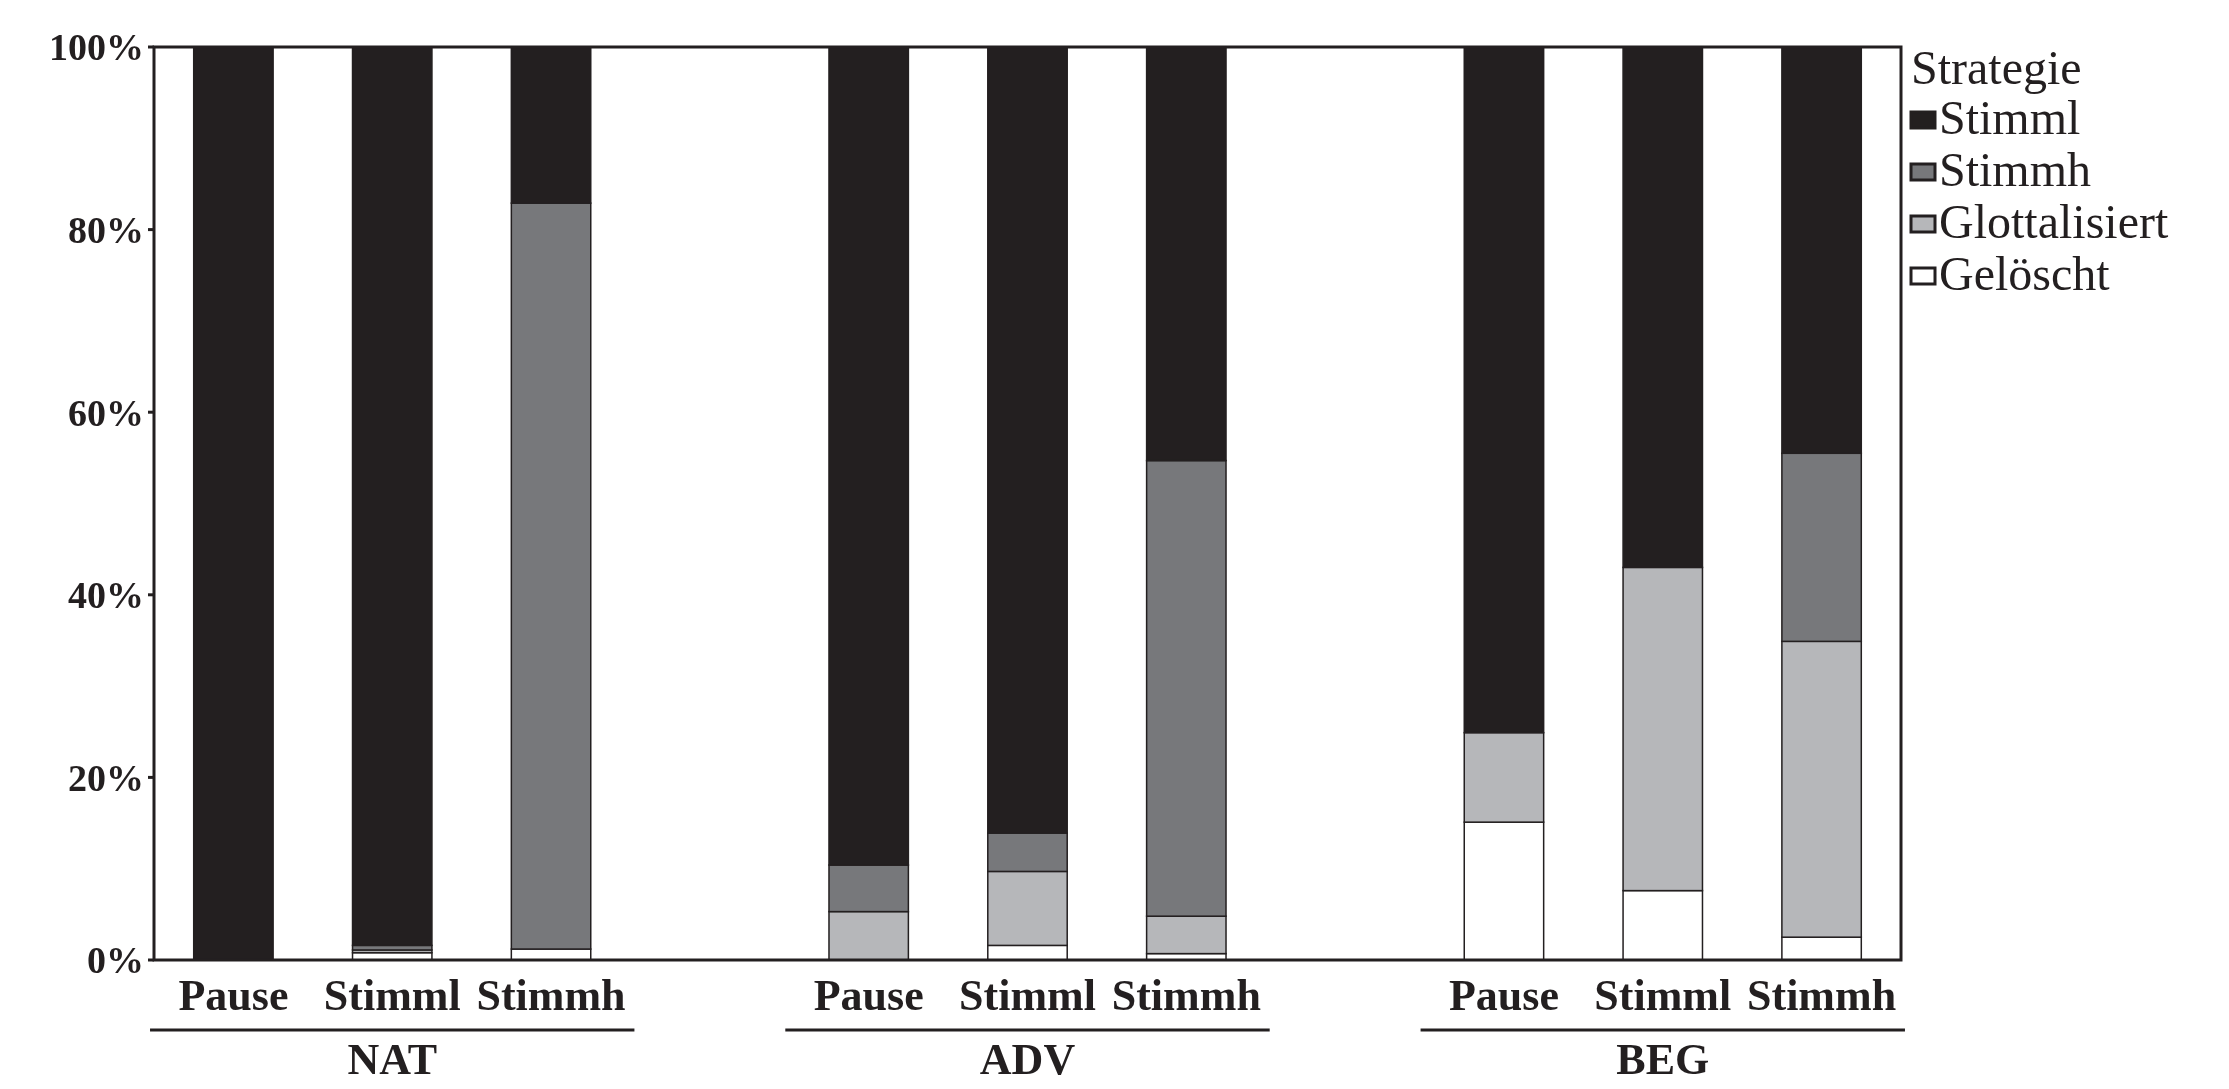 Image resolution: width=2229 pixels, height=1089 pixels. What do you see at coordinates (115, 960) in the screenshot?
I see `y-tick-label: 0%` at bounding box center [115, 960].